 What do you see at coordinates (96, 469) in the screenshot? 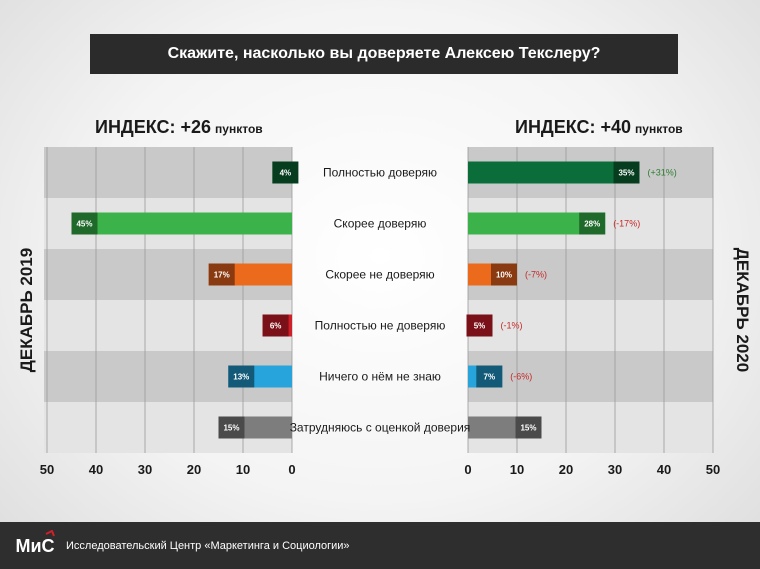
I see `left-tick-label: 40` at bounding box center [96, 469].